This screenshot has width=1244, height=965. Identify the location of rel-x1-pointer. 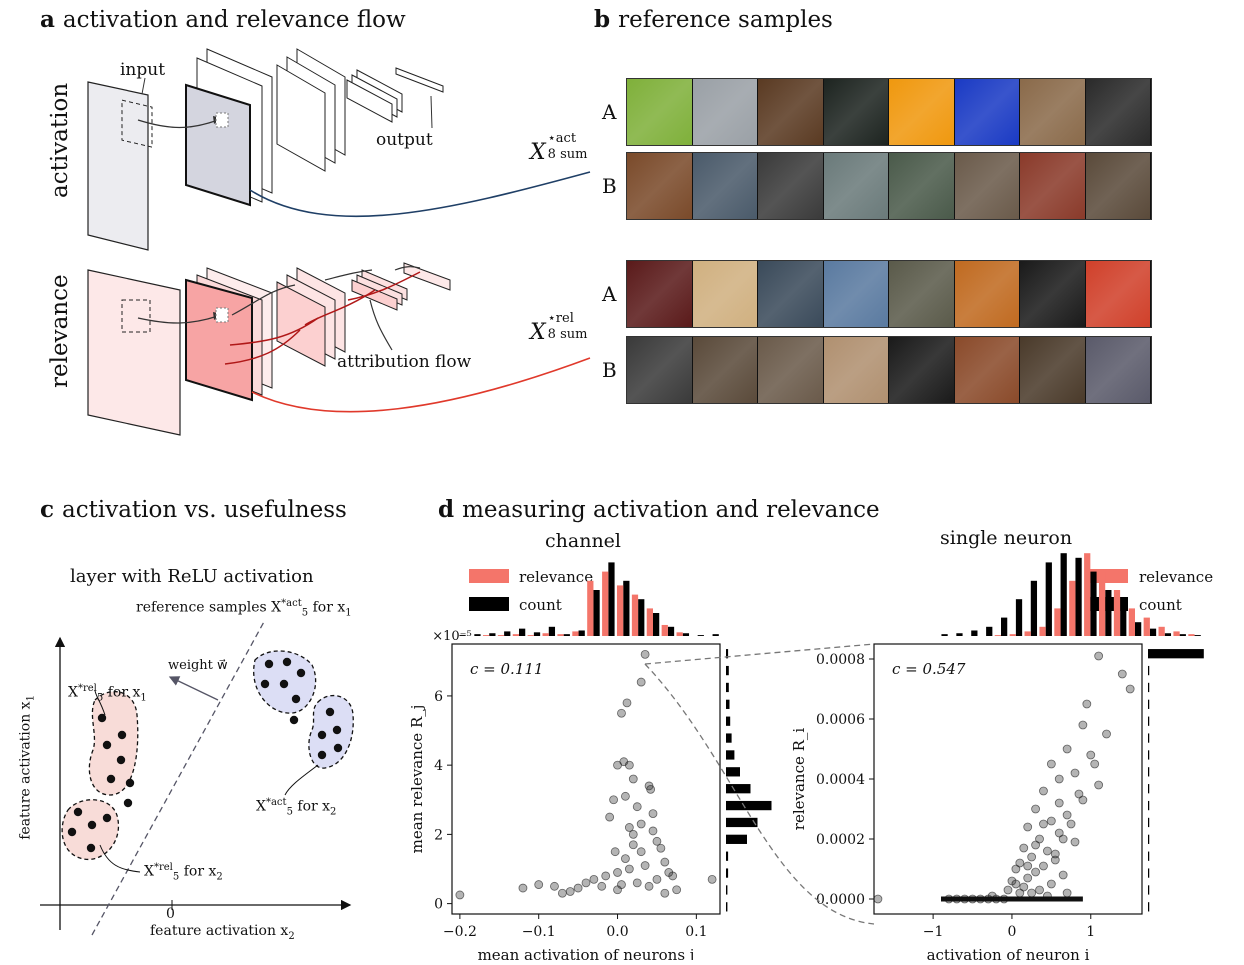
(100, 702).